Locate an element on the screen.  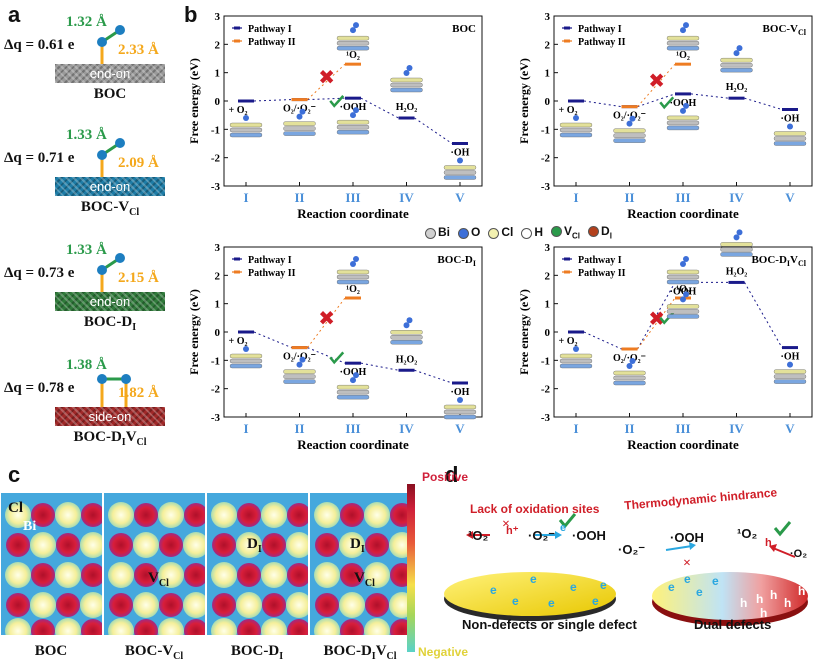
right-disk is located at coordinates (730, 596).